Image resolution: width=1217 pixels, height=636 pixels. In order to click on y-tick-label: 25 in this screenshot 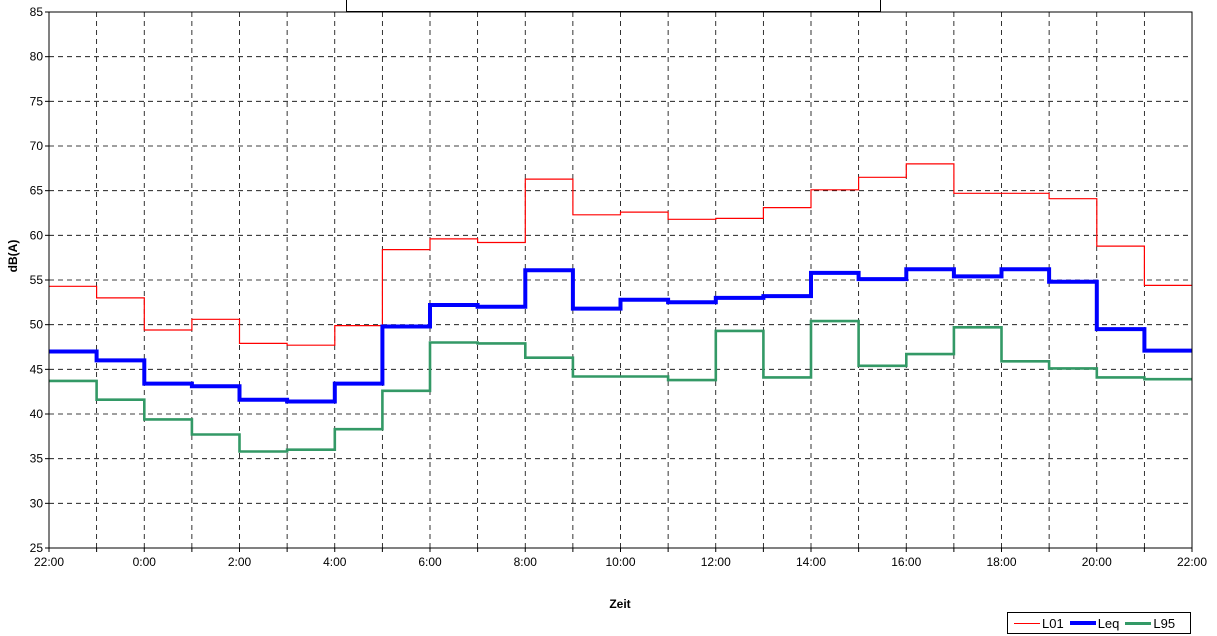, I will do `click(37, 548)`.